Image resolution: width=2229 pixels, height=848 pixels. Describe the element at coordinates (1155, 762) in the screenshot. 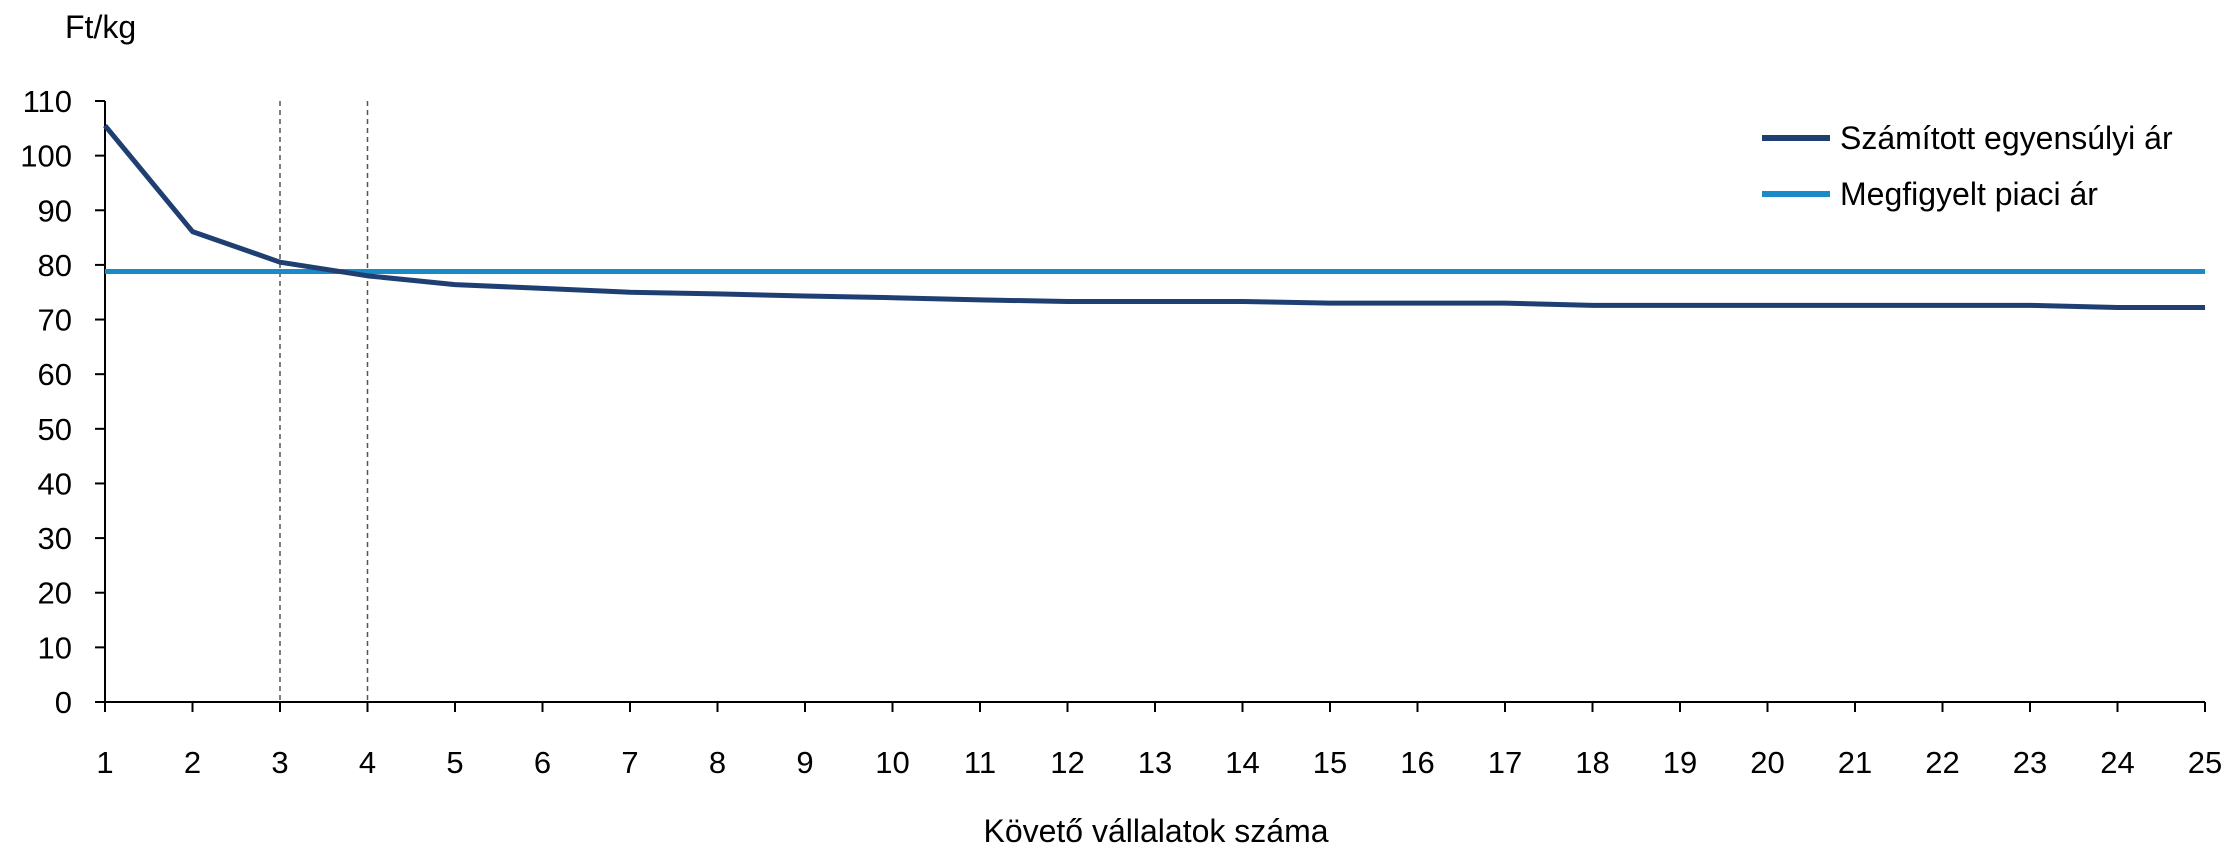

I see `x-tick-label: 13` at that location.